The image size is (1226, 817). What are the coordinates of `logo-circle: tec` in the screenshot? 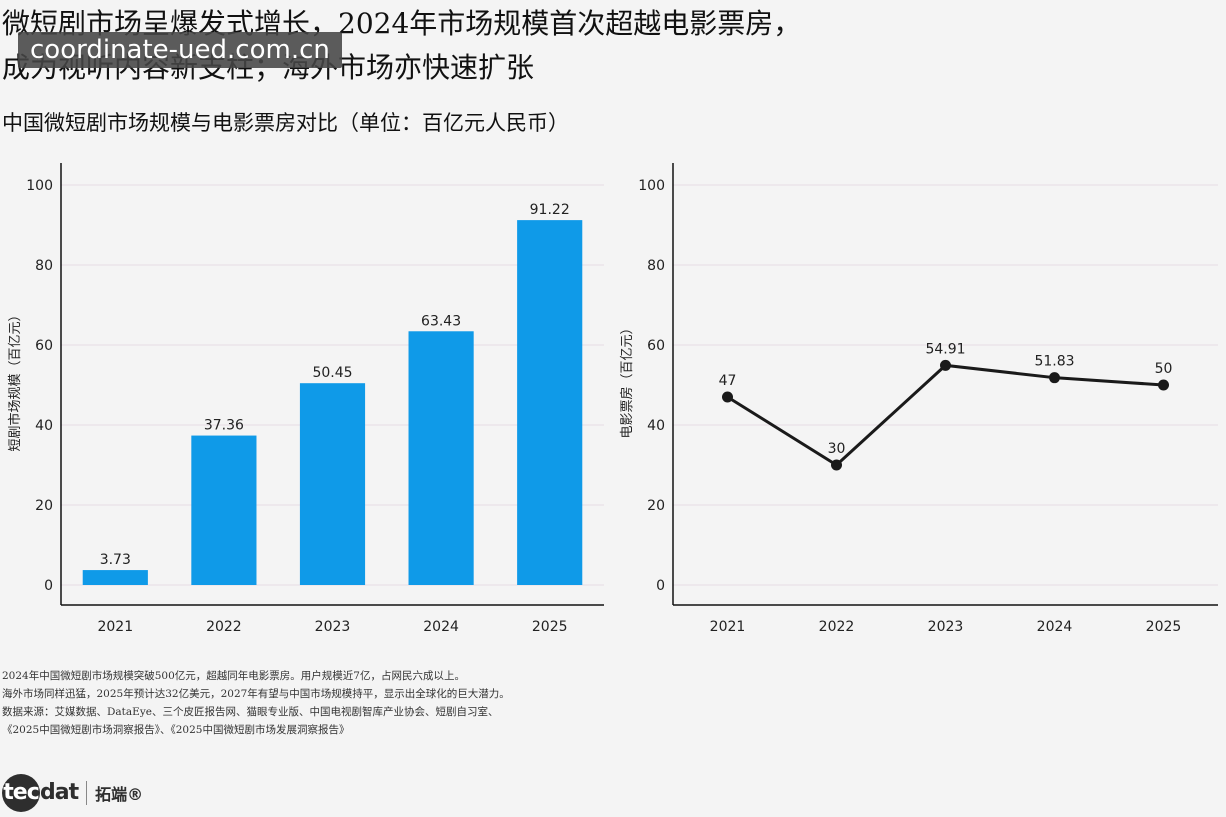 It's located at (21, 793).